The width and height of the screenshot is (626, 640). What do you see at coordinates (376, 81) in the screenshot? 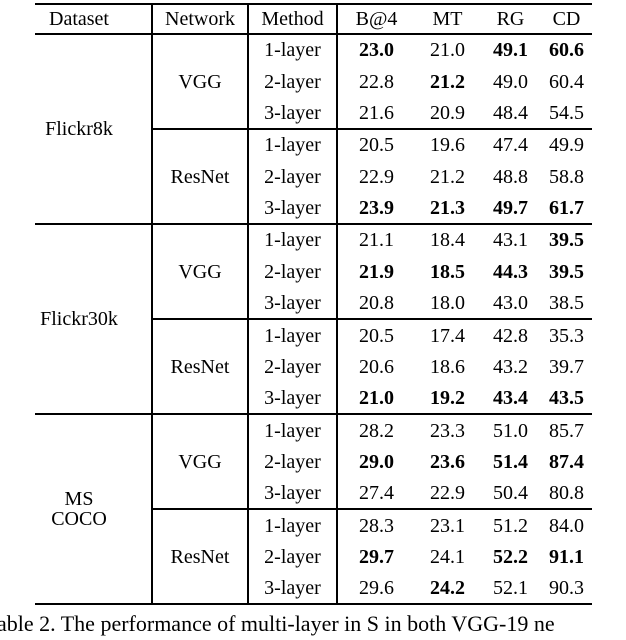
I see `metric-value-cell: 22.8` at bounding box center [376, 81].